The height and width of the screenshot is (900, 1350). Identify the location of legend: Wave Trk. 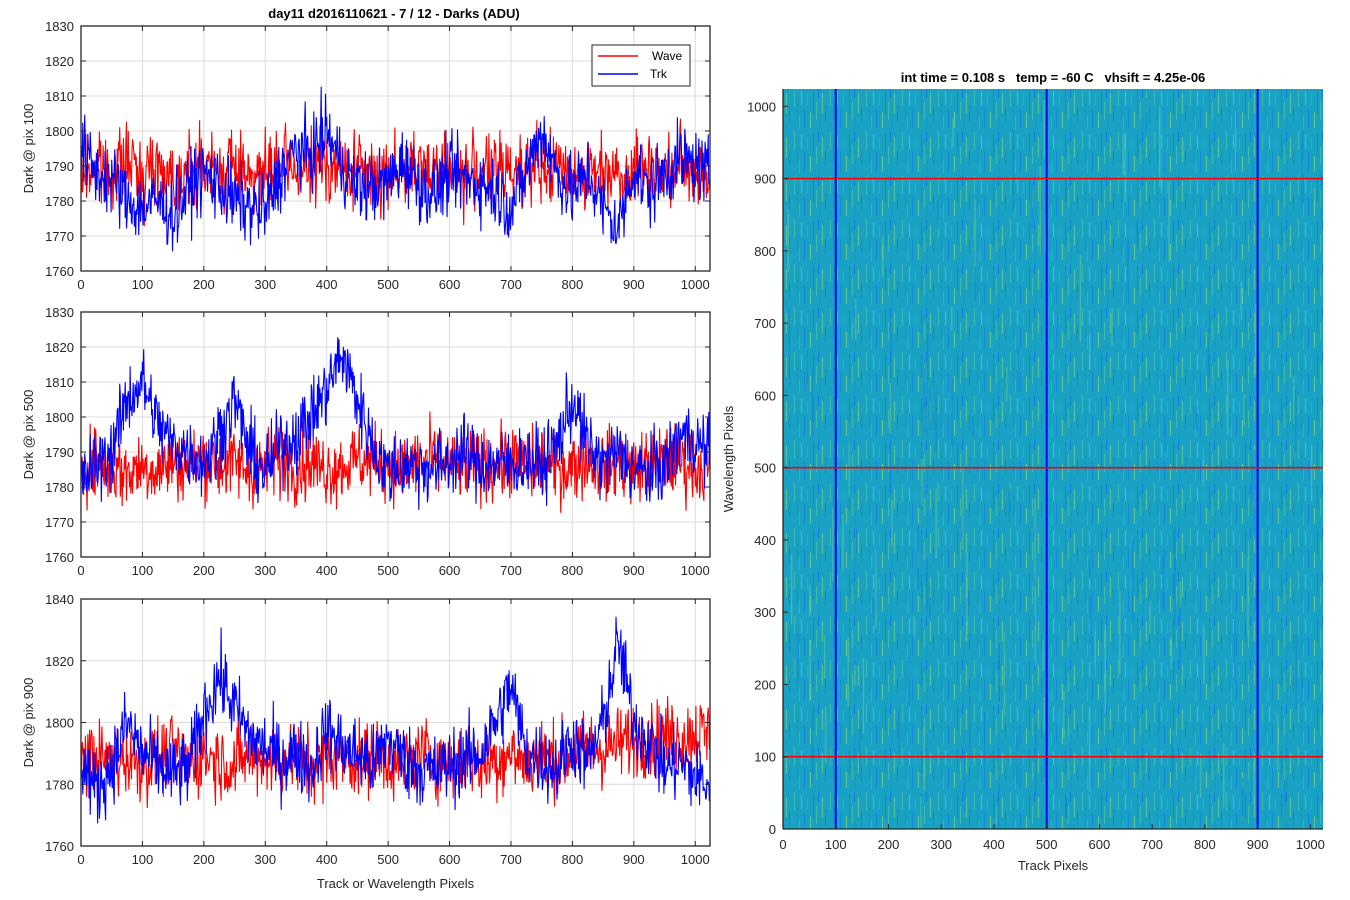
(641, 65).